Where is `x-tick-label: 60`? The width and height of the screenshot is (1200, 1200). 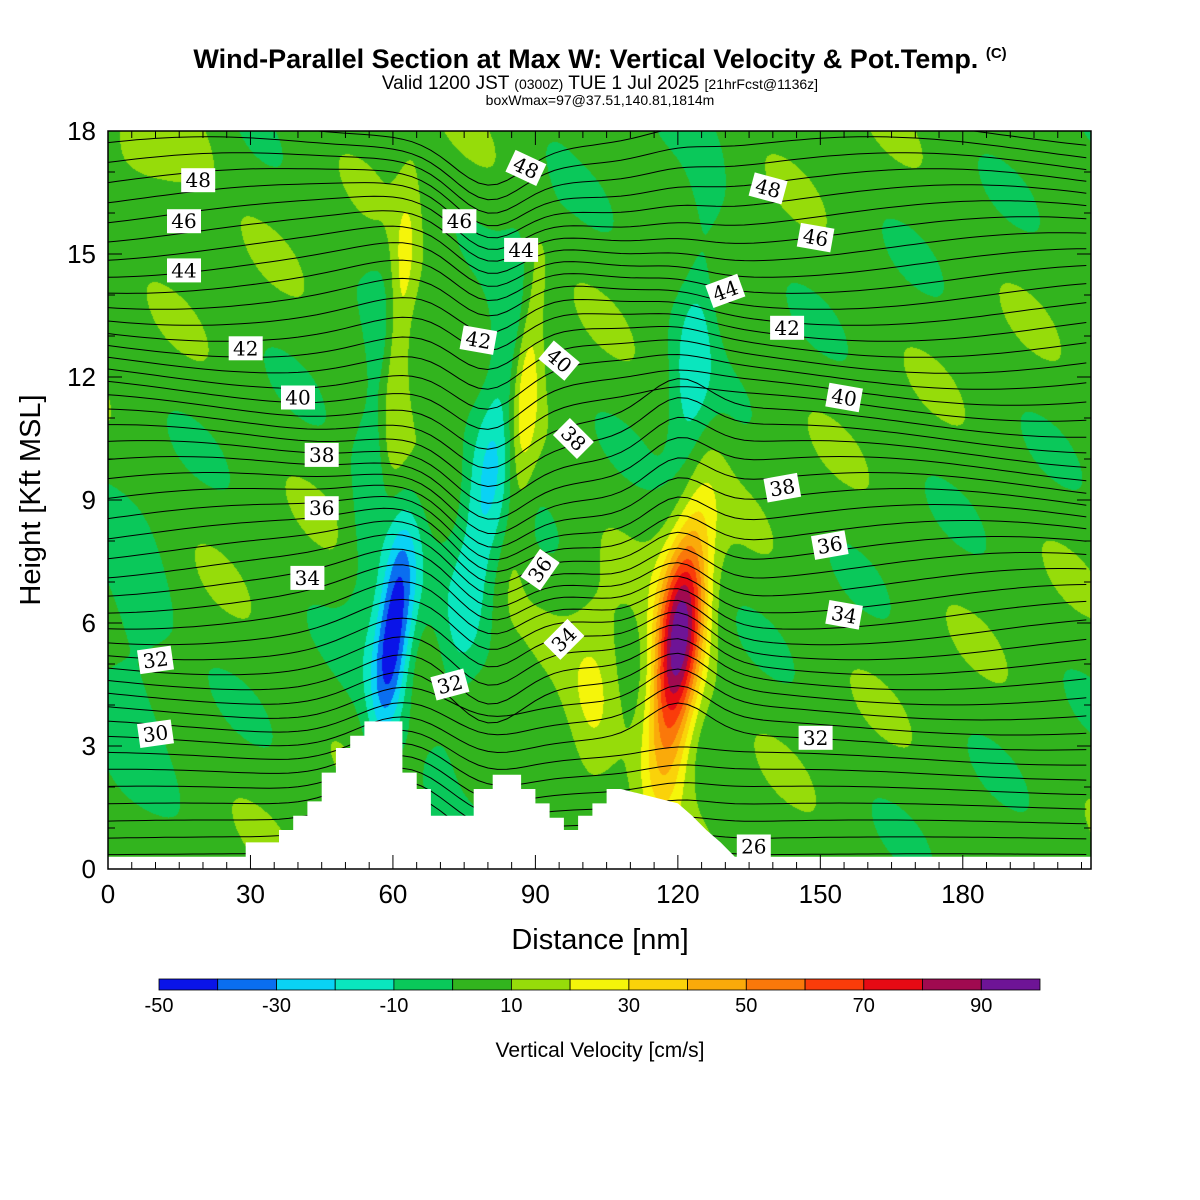 x-tick-label: 60 is located at coordinates (392, 894).